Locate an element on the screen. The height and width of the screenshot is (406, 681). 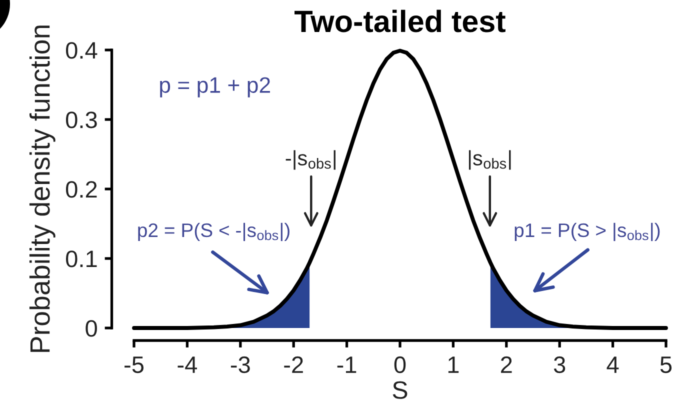
x-tick-label: 3 is located at coordinates (560, 365).